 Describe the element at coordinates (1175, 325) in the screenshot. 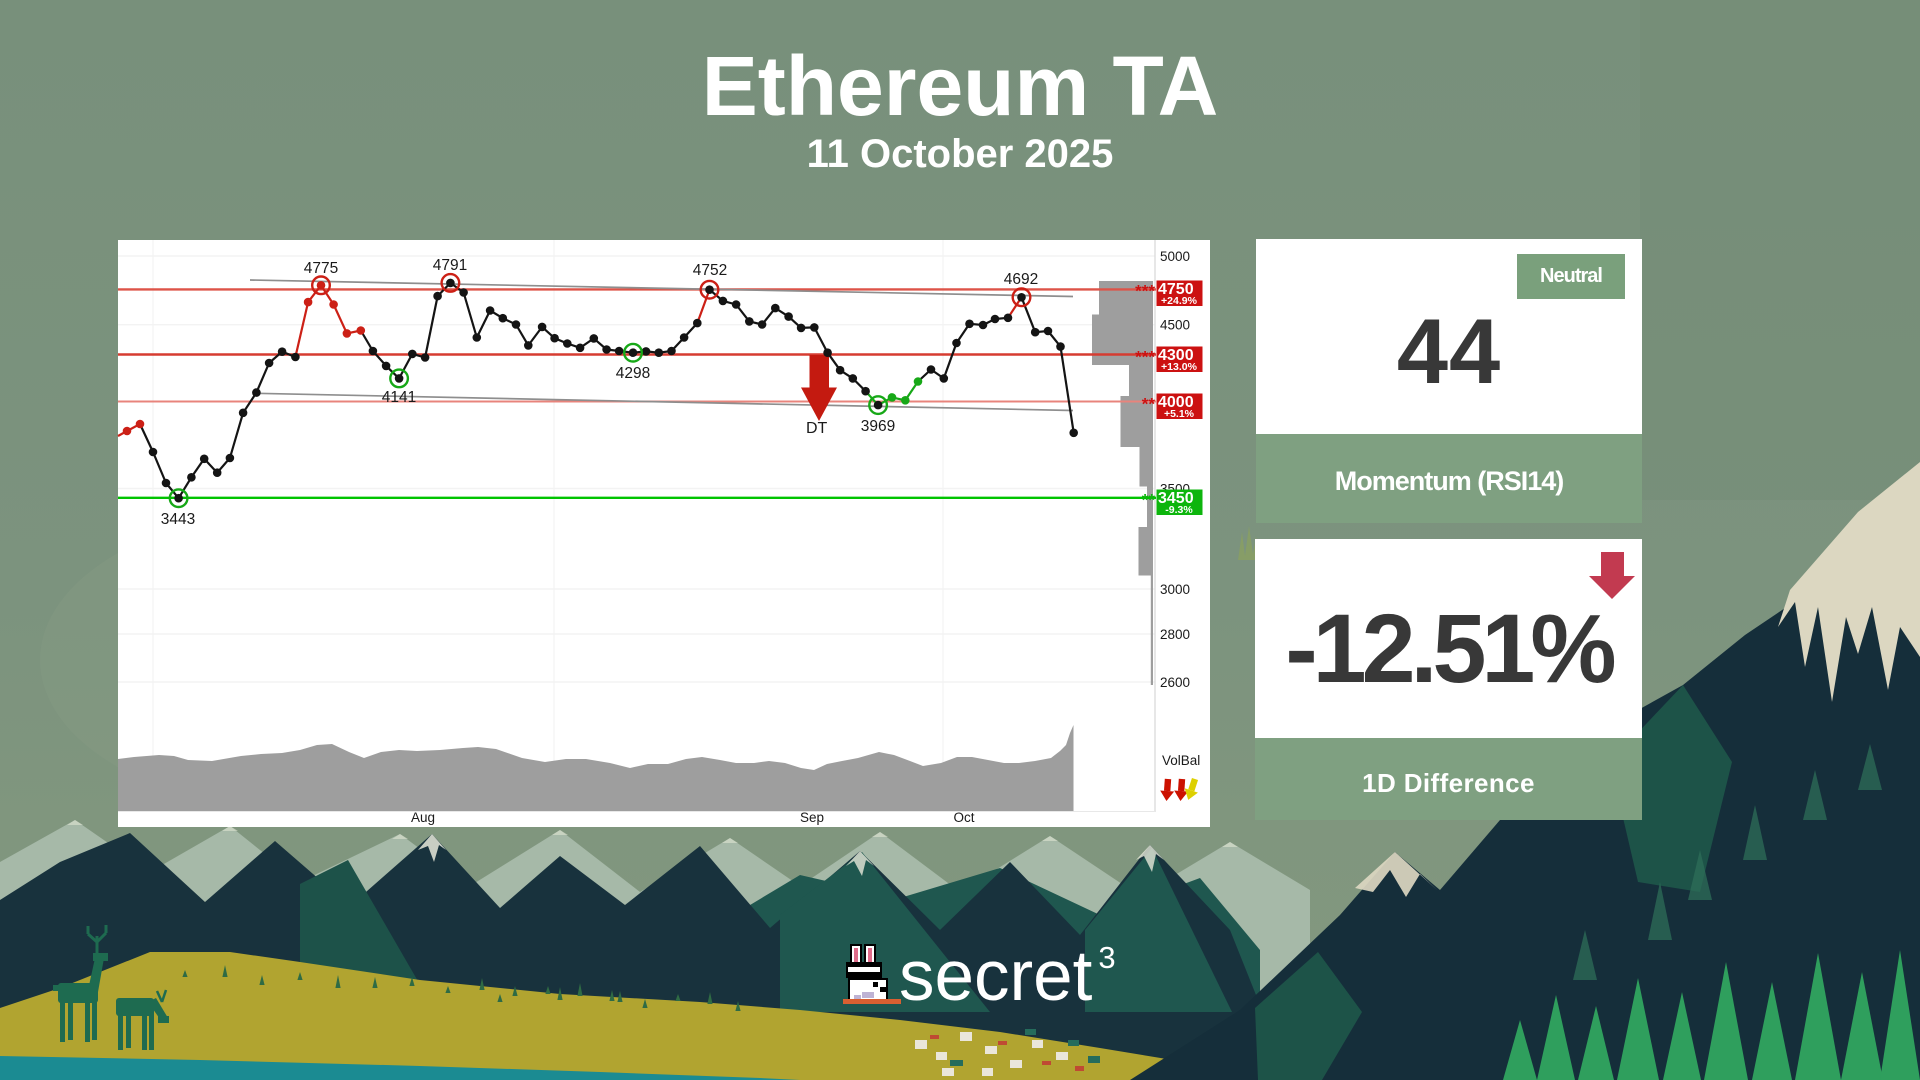

I see `svg-text: 4500` at that location.